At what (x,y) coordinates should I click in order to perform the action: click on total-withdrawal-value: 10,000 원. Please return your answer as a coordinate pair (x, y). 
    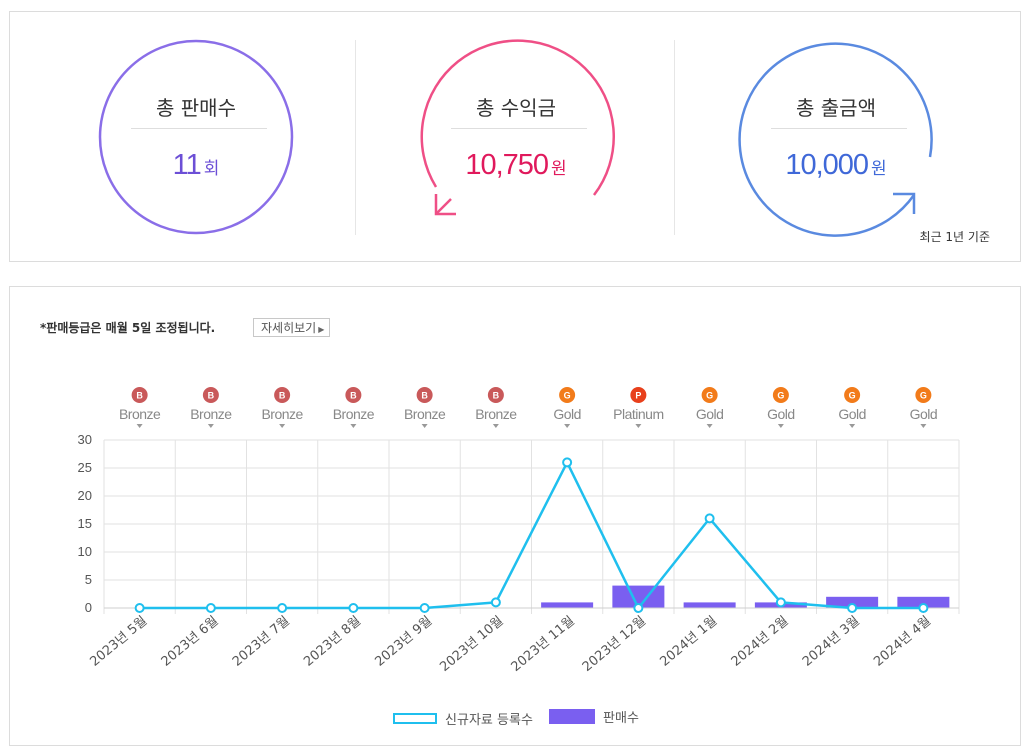
    Looking at the image, I should click on (836, 165).